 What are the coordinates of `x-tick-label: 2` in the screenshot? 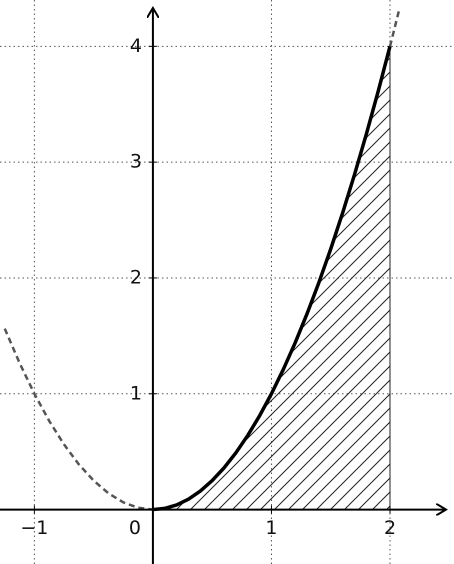 It's located at (390, 528).